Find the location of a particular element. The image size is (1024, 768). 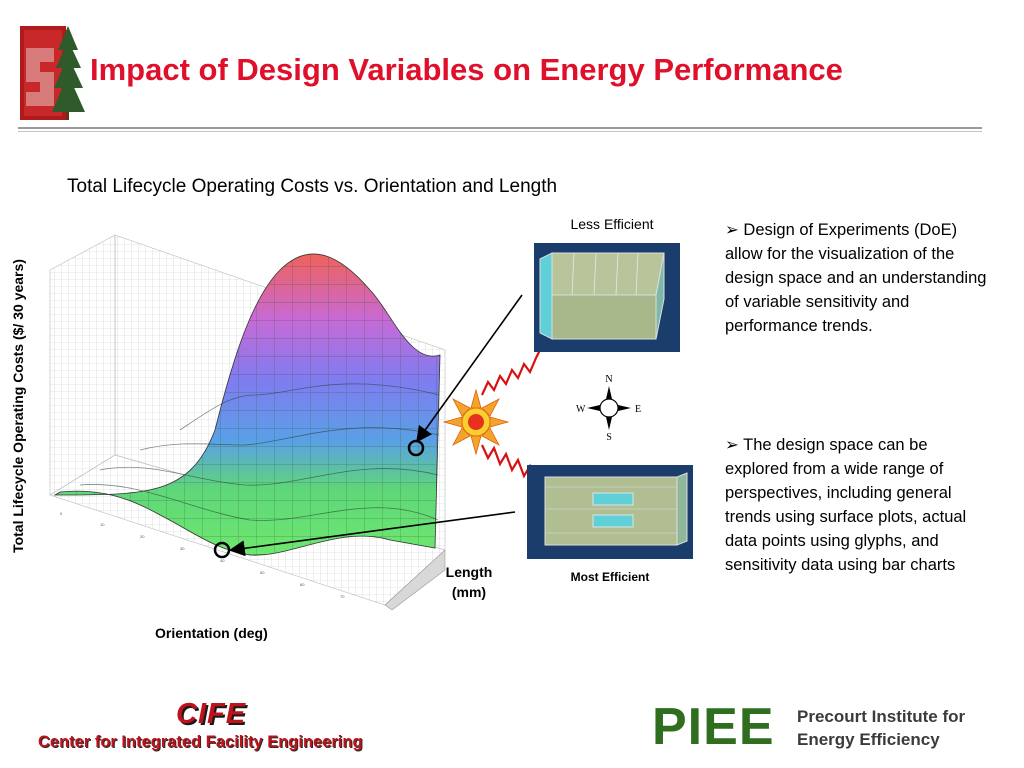

svg-text: 70 is located at coordinates (342, 596).